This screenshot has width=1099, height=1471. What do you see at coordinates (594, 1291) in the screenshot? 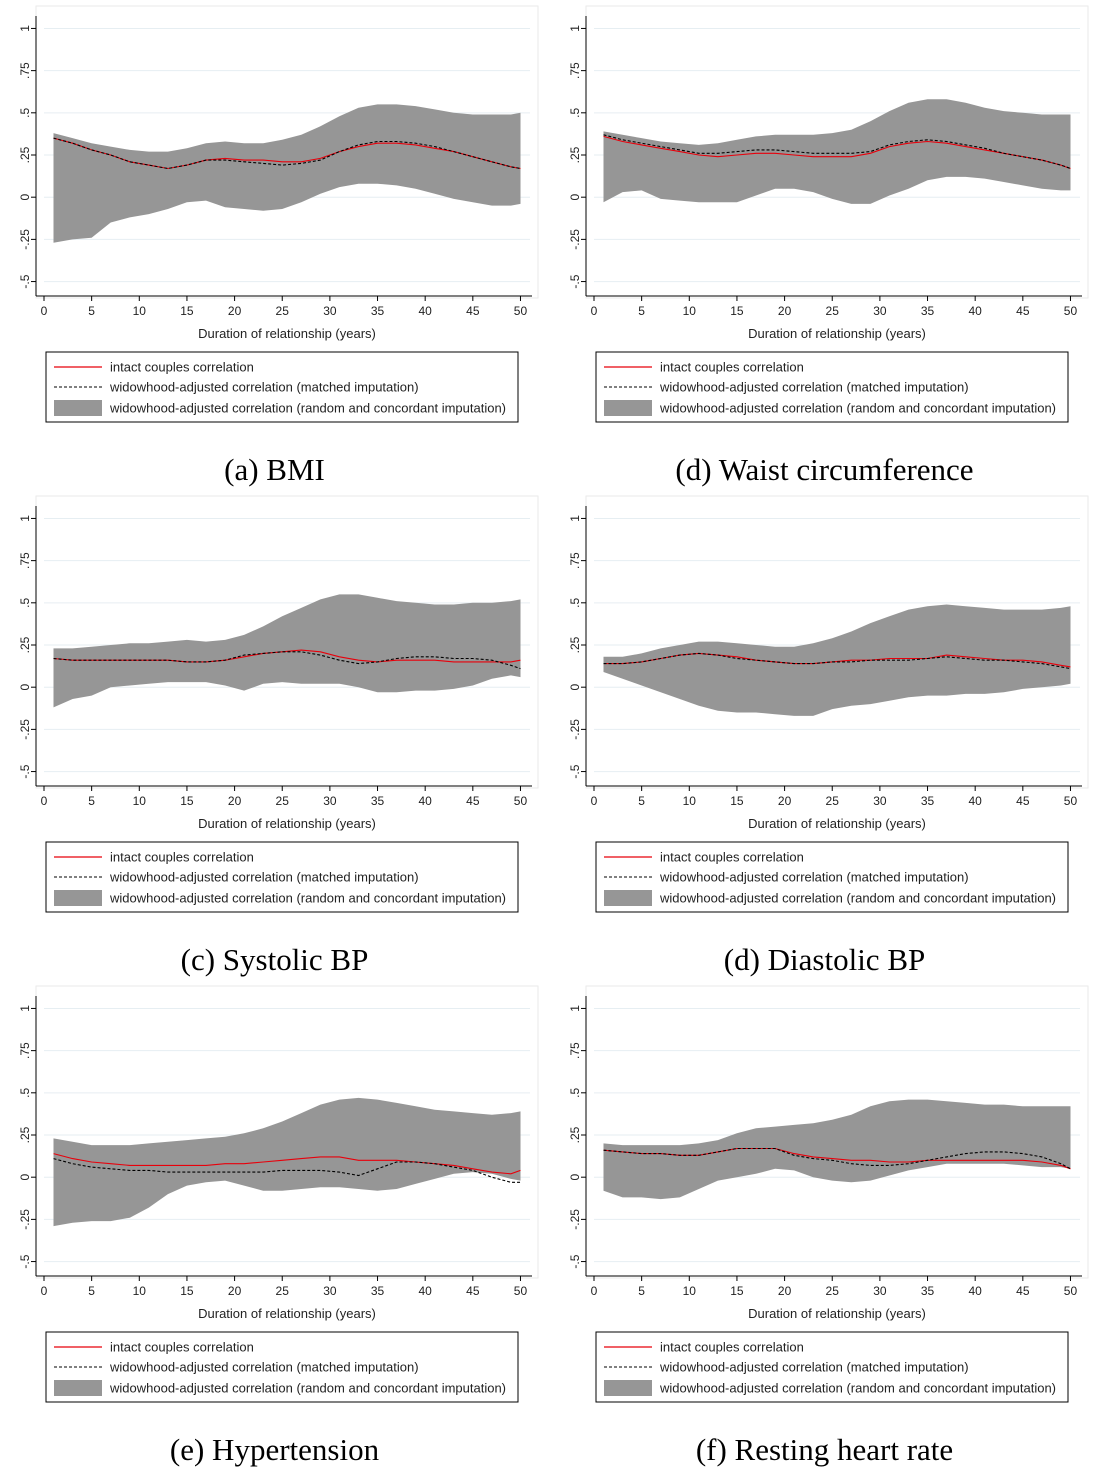
I see `x-tick-label: 0` at bounding box center [594, 1291].